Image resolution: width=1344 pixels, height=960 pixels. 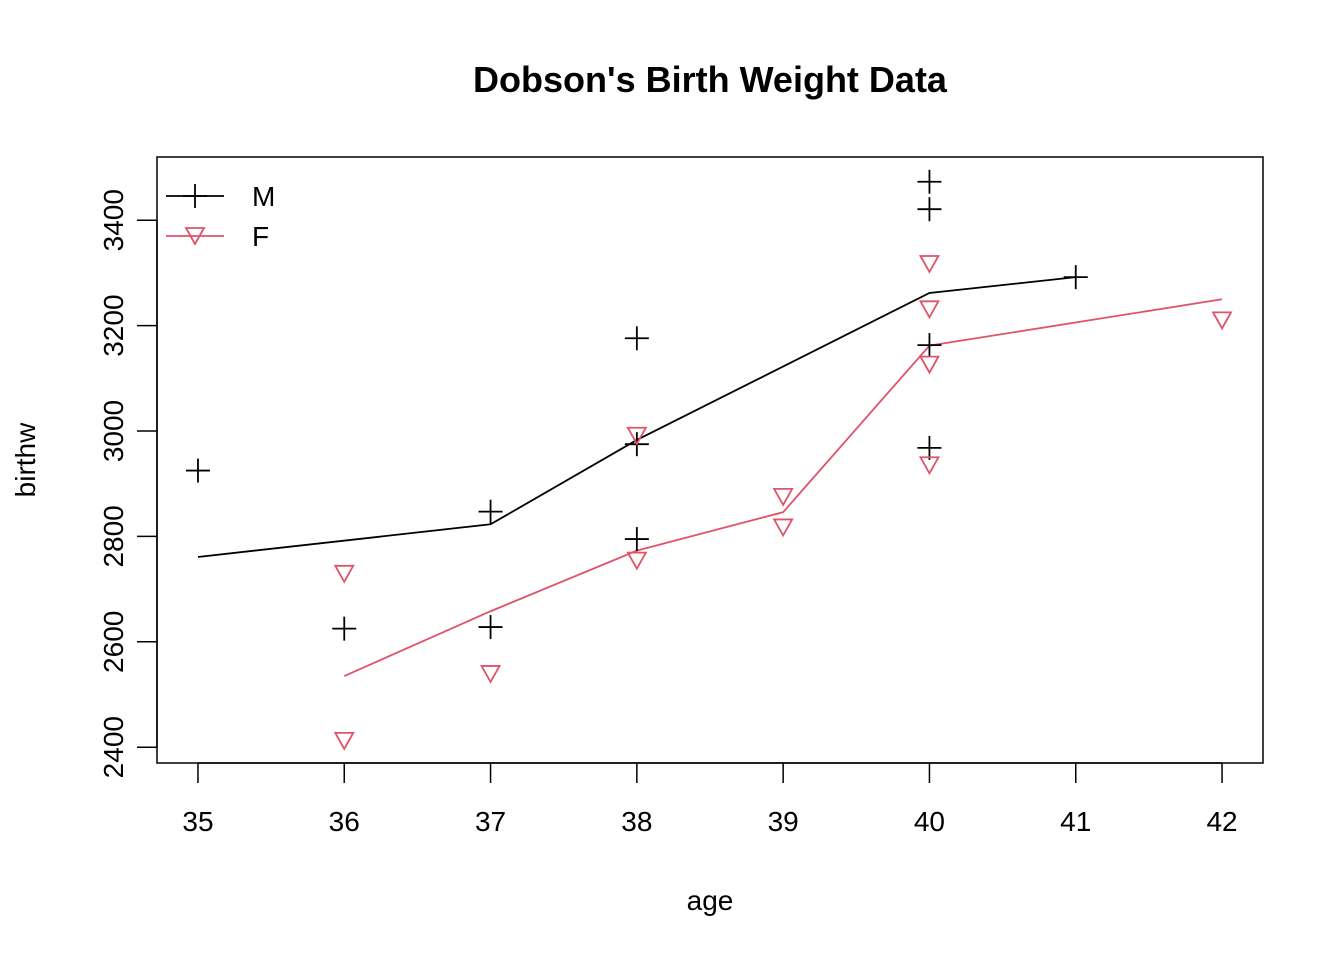 I want to click on x-tick-label-41: 41, so click(x=1075, y=821).